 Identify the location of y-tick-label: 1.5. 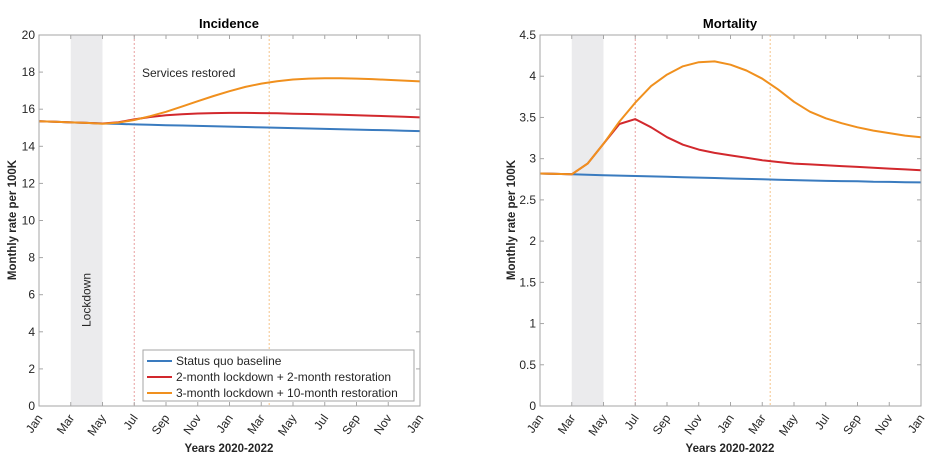
(527, 282).